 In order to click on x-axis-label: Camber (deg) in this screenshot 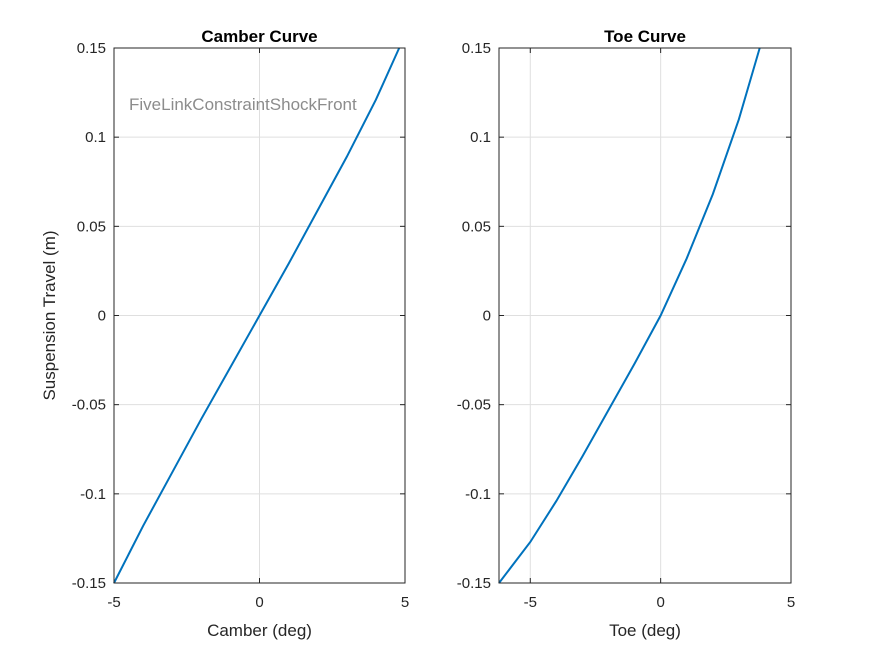, I will do `click(259, 630)`.